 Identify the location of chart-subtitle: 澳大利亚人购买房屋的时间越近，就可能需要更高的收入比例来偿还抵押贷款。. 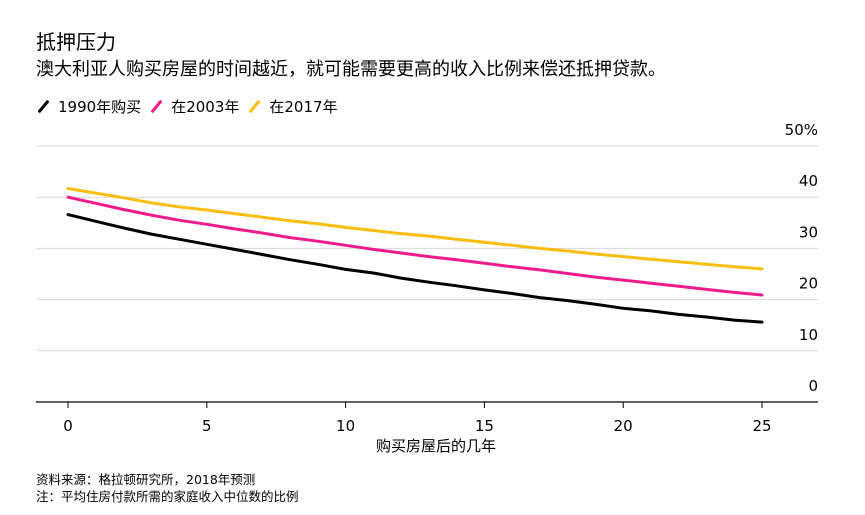
(351, 69).